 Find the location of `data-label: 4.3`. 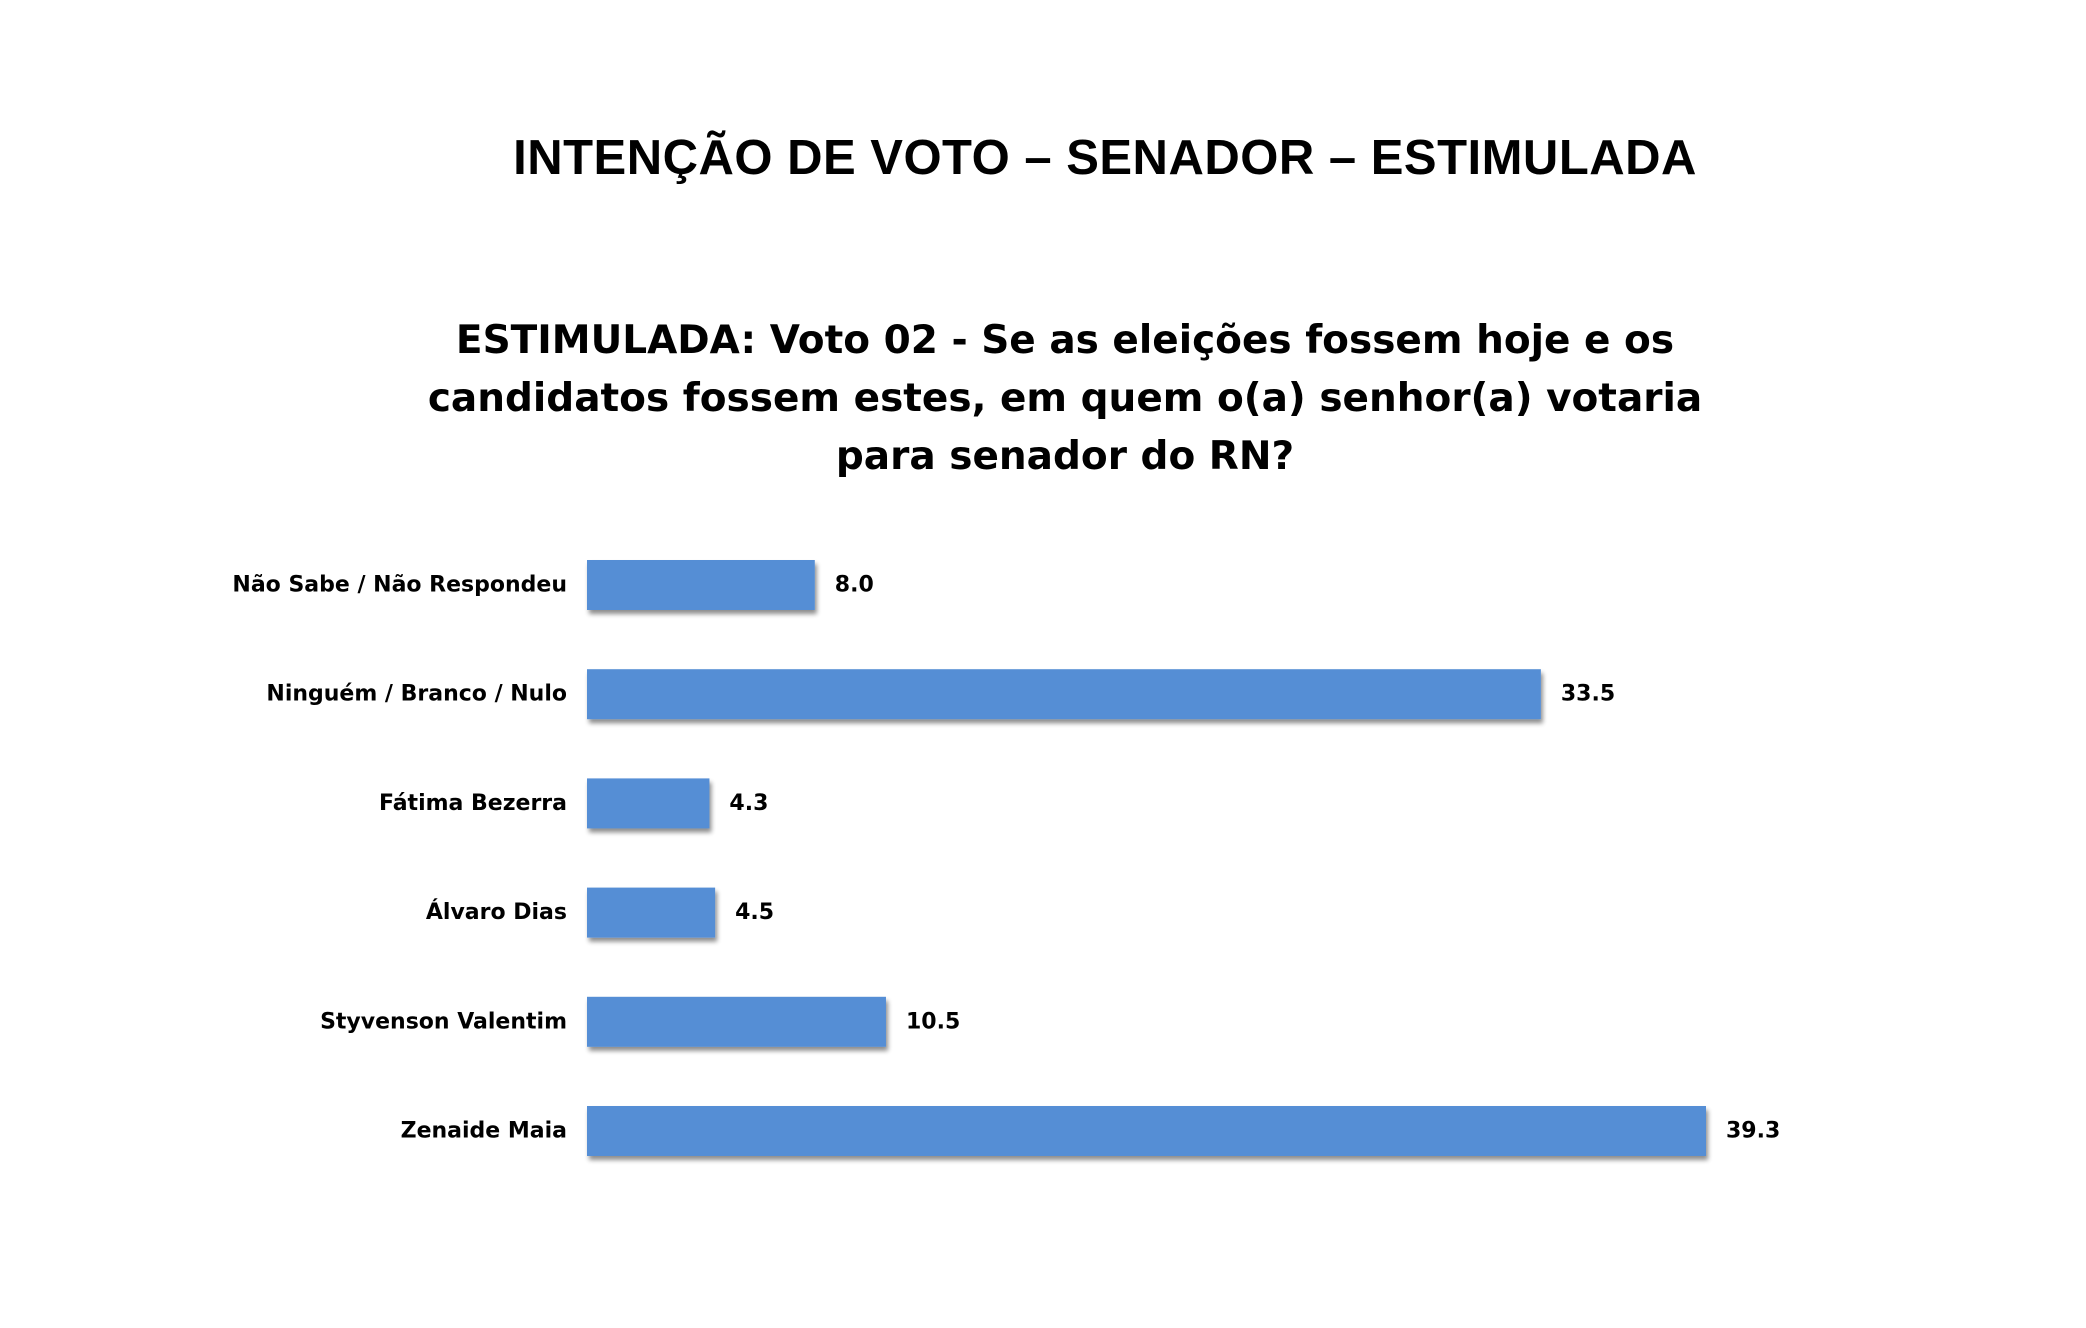

data-label: 4.3 is located at coordinates (748, 803).